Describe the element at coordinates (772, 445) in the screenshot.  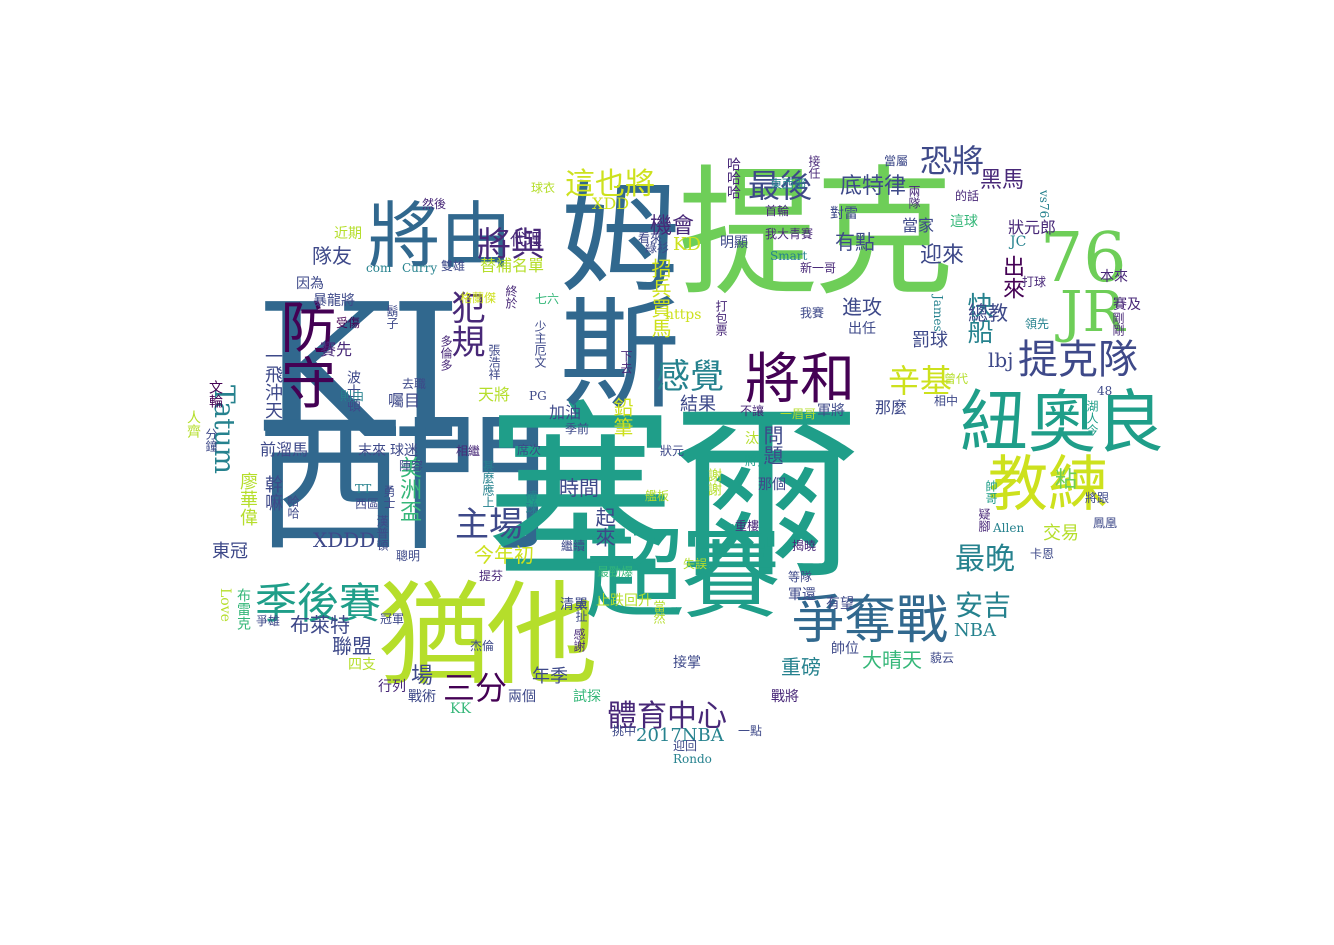
I see `cloud-word: 問題` at that location.